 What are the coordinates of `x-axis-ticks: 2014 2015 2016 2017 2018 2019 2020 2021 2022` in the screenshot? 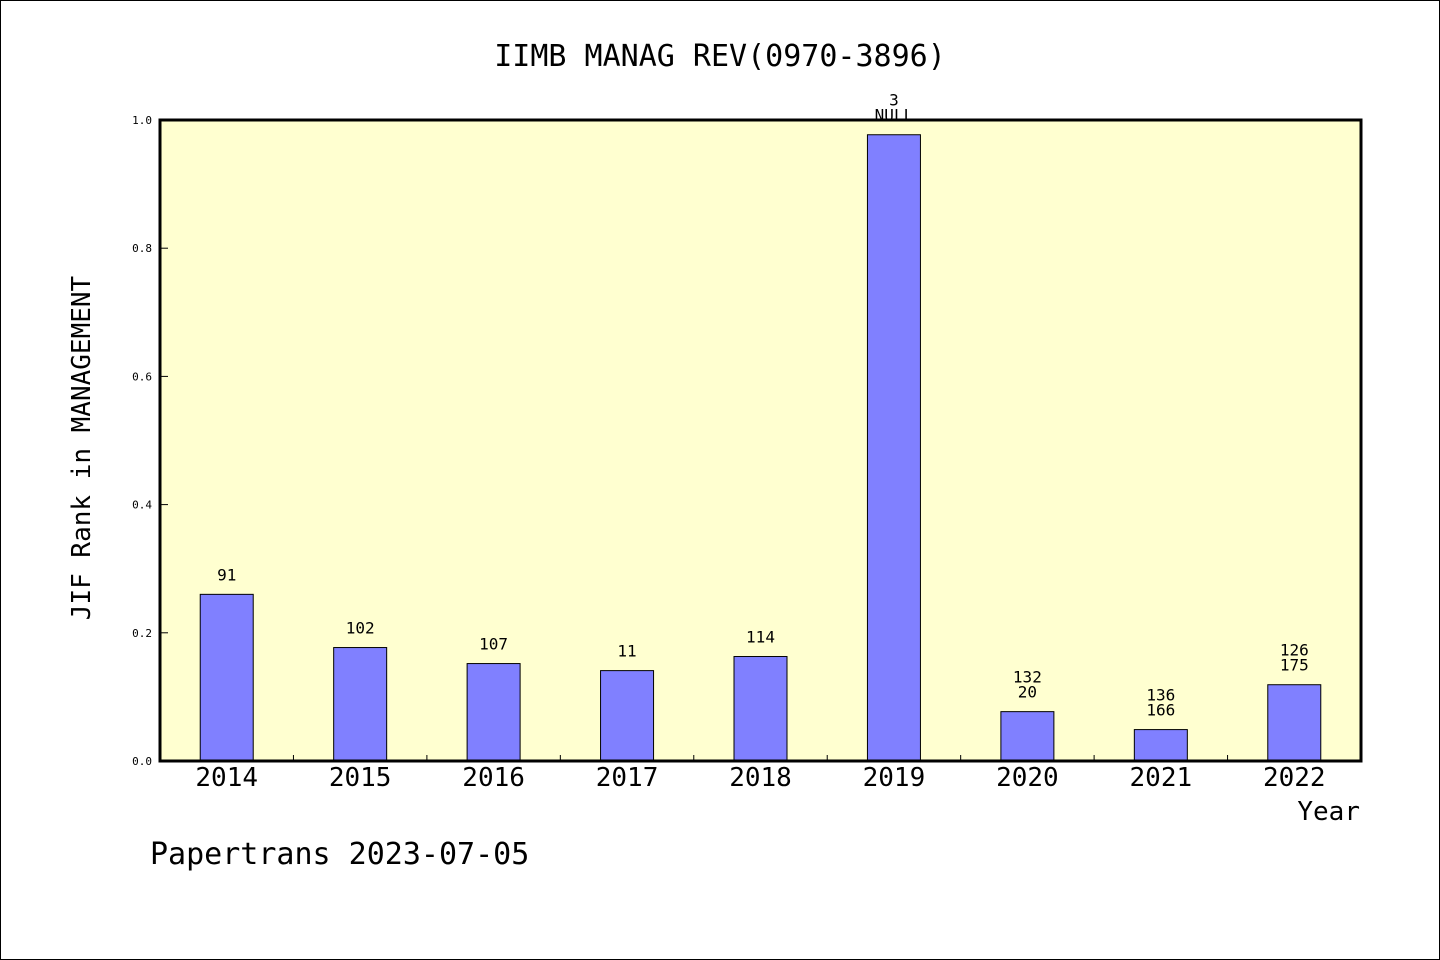 It's located at (760, 774).